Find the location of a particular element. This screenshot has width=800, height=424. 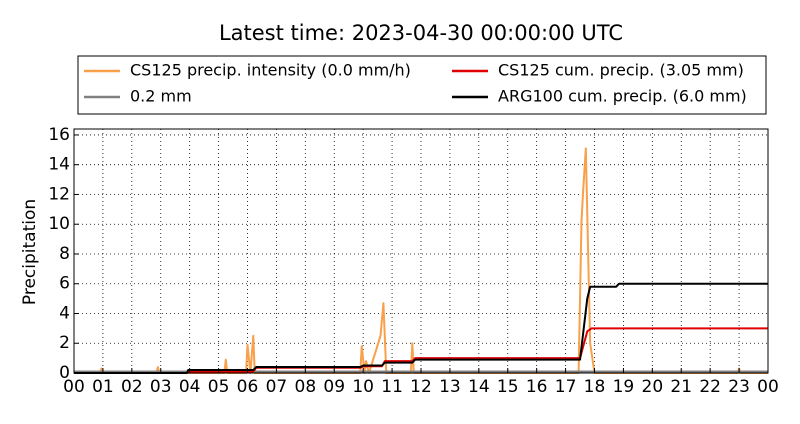

x-tick-label: 12 is located at coordinates (421, 387).